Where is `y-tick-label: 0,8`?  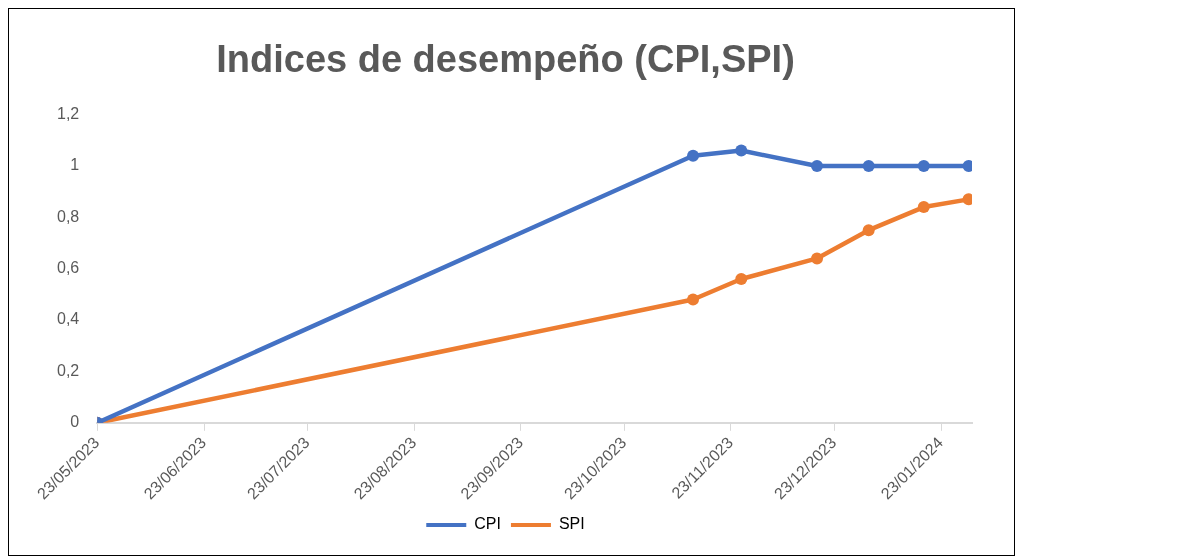 y-tick-label: 0,8 is located at coordinates (68, 216).